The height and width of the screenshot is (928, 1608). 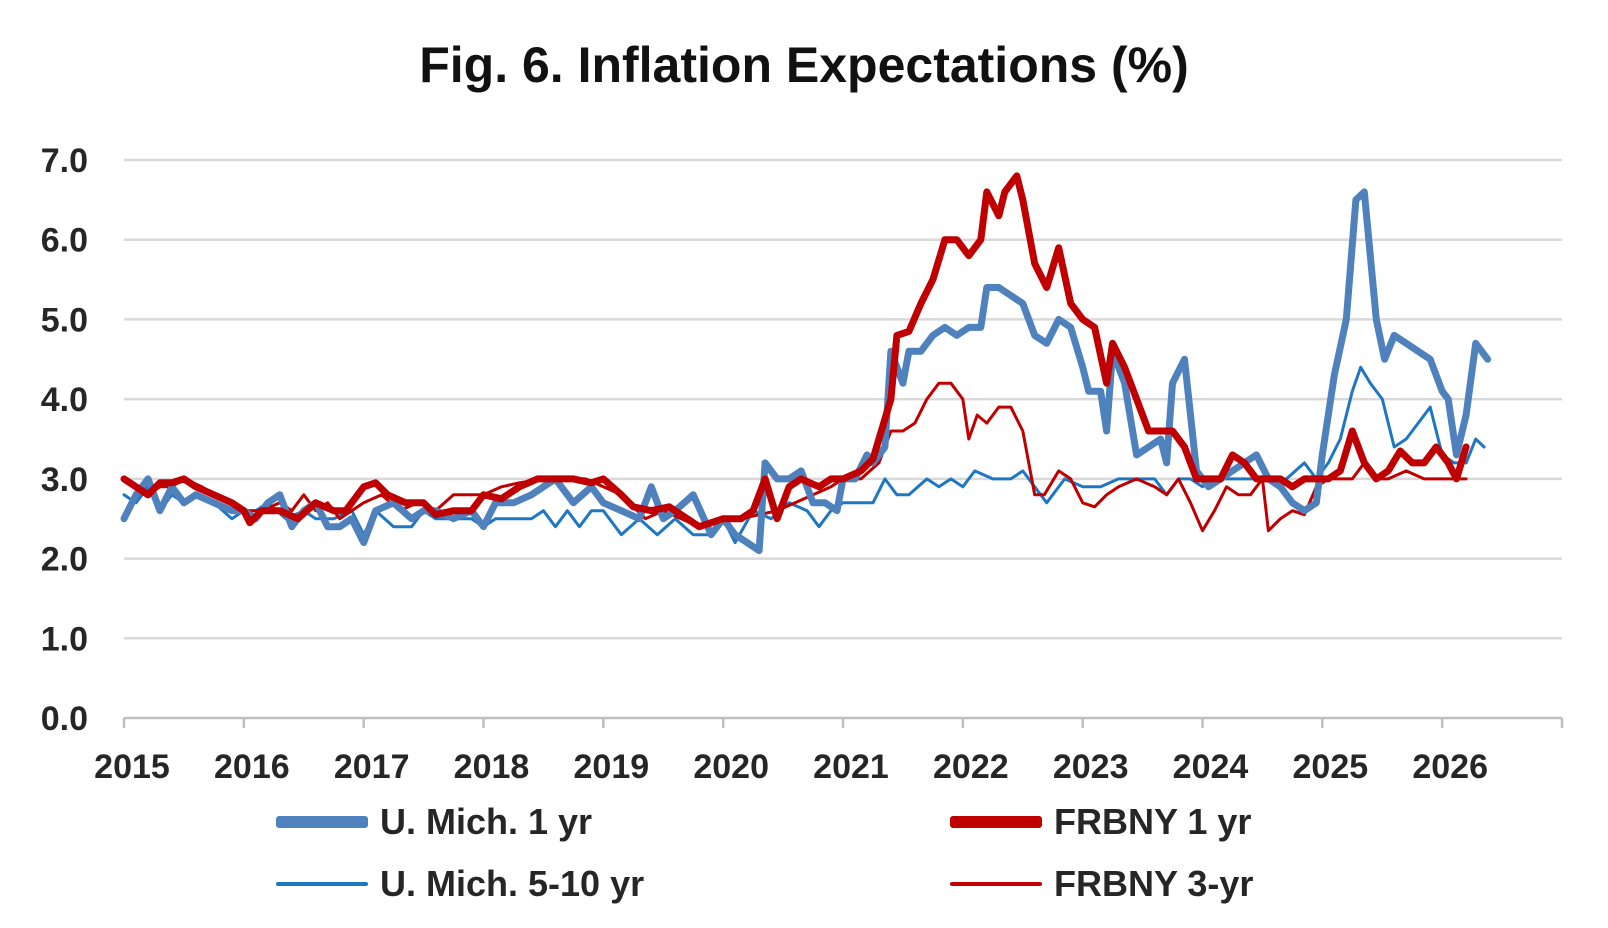 I want to click on chart-title: Fig. 6. Inflation Expectations (%), so click(x=804, y=65).